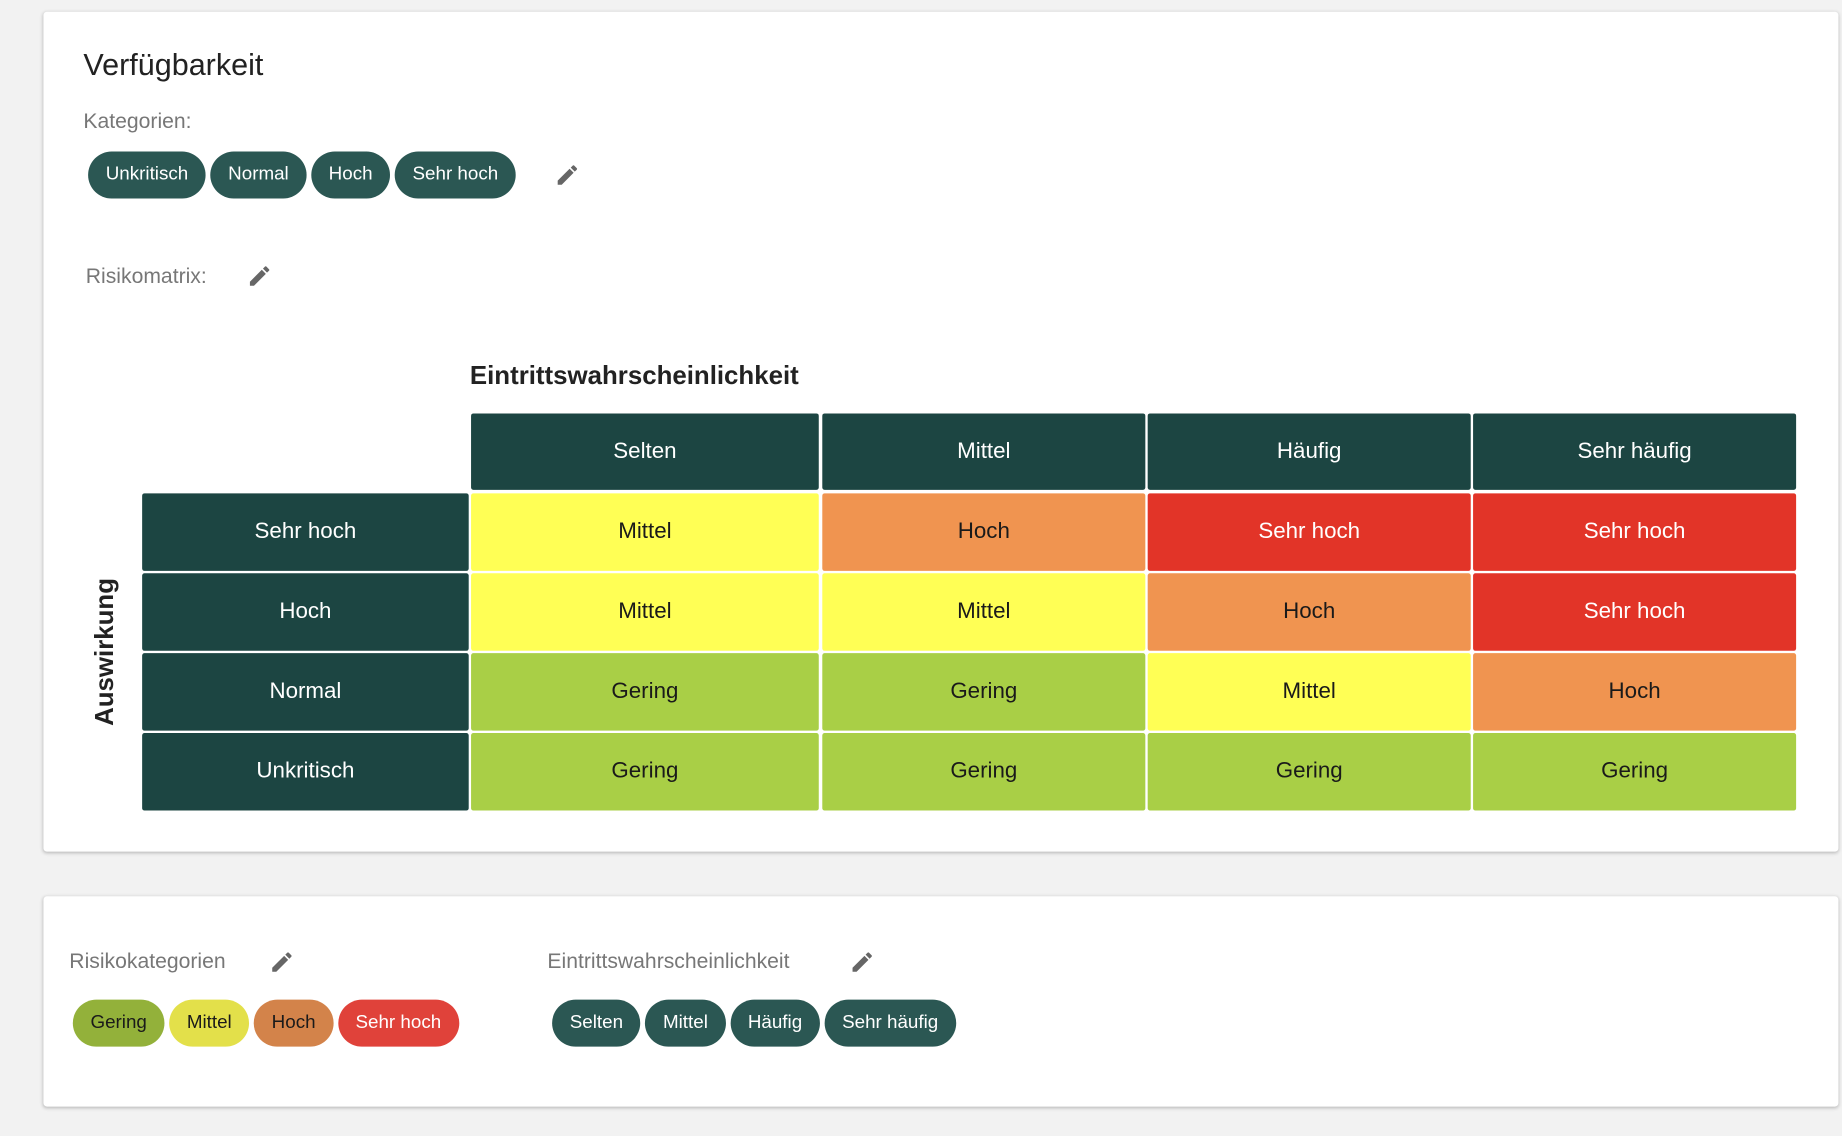 The width and height of the screenshot is (1842, 1136). I want to click on risk-chip: Mittel, so click(209, 1023).